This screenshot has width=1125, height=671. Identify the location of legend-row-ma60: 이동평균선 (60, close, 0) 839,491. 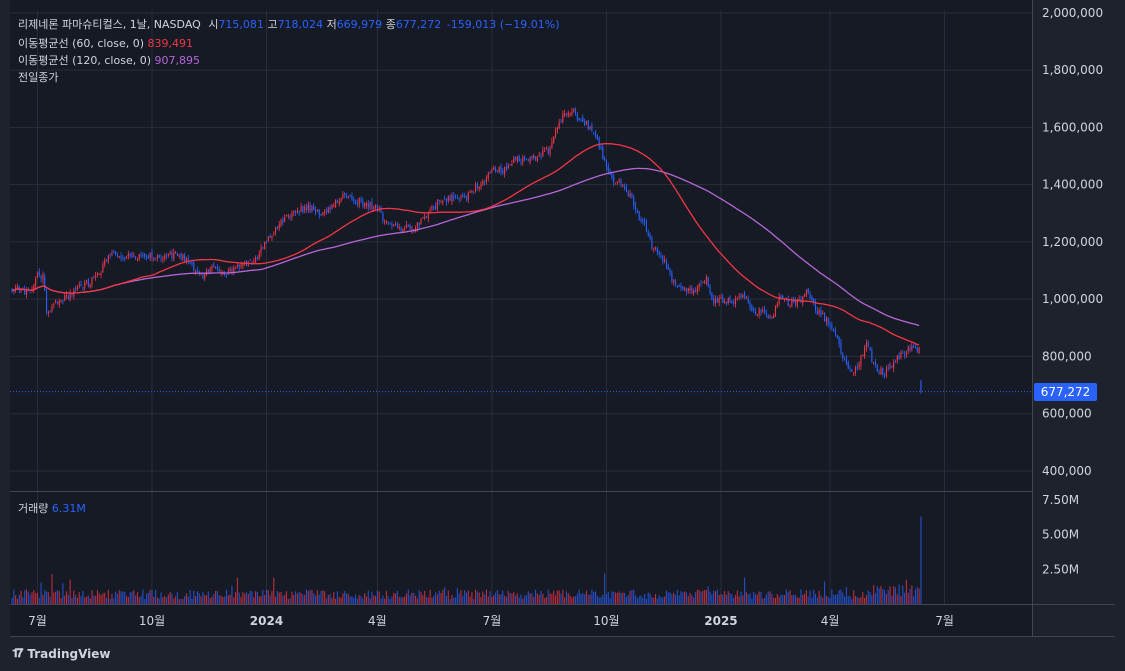
(105, 44).